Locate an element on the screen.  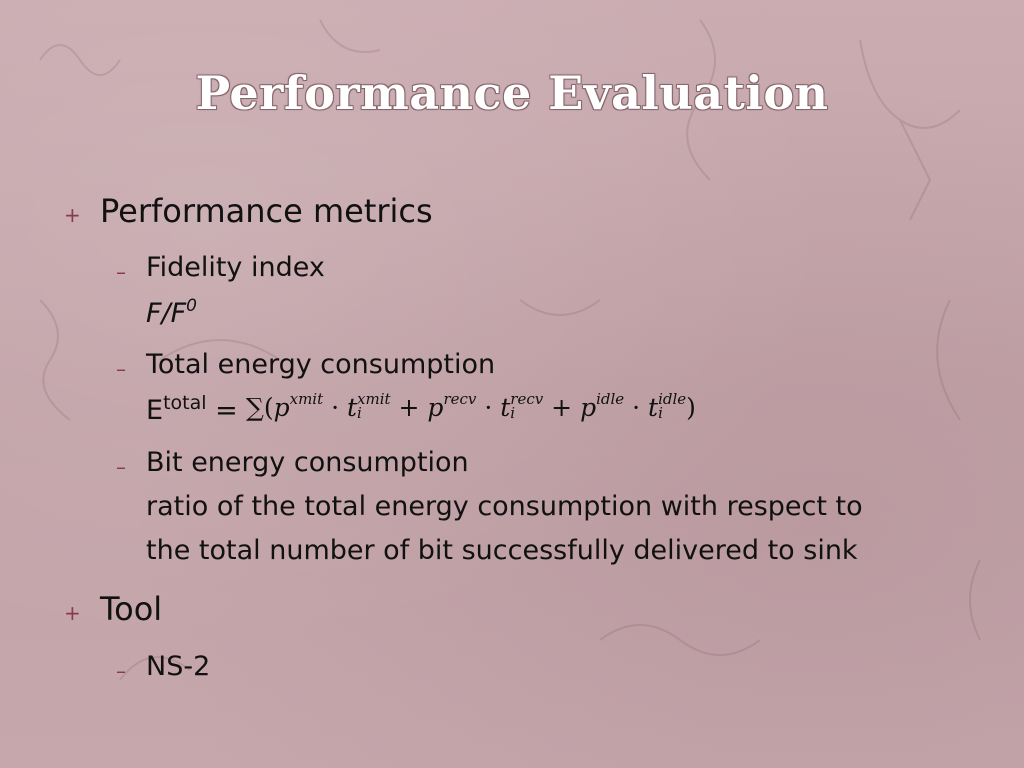
energy-formula-equals: = is located at coordinates (226, 410).